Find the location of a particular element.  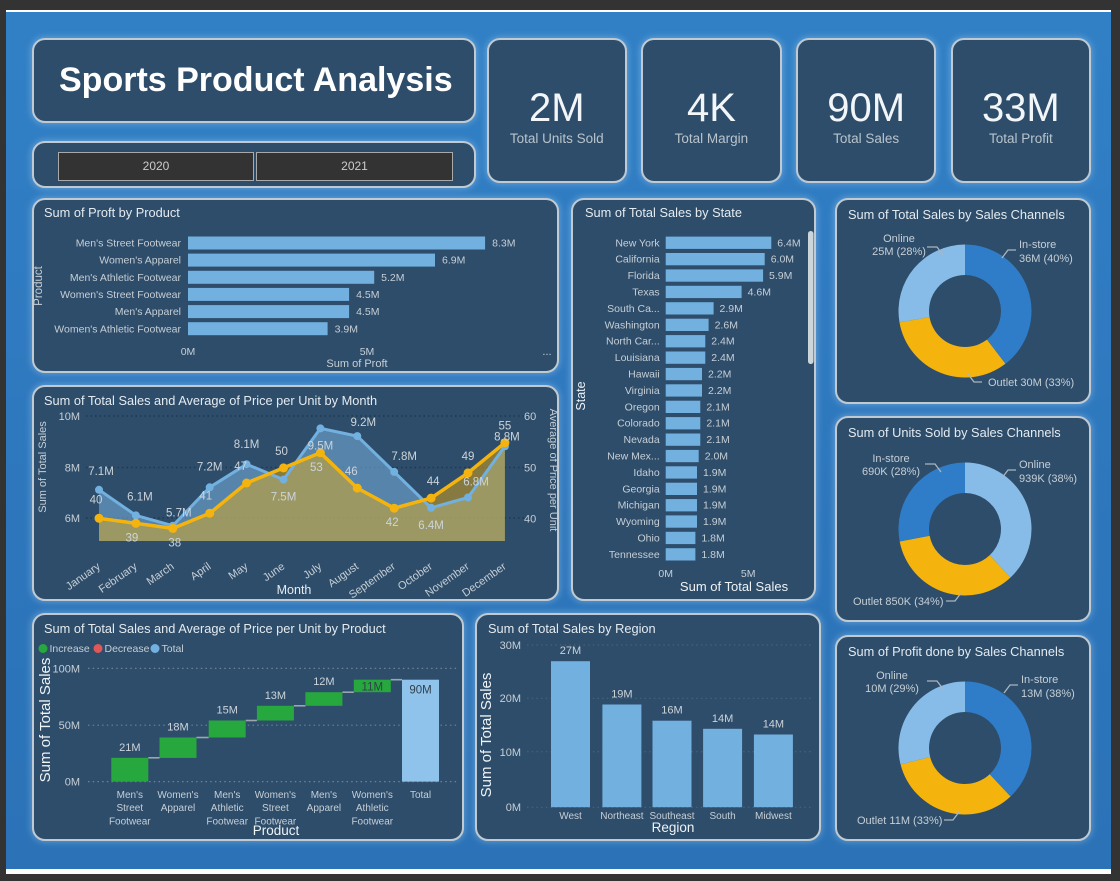

svg-text: Men's is located at coordinates (227, 795).